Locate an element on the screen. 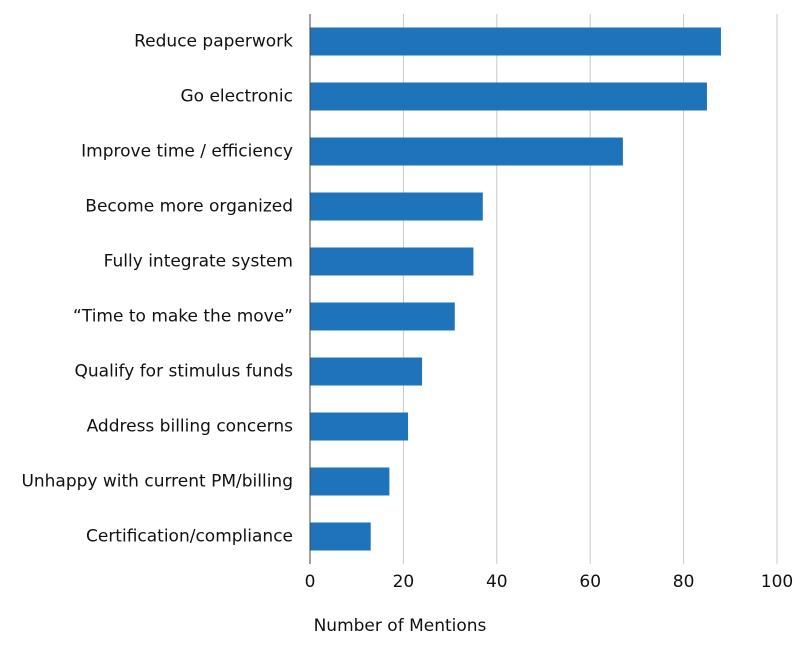  x-tick-label: 80 is located at coordinates (684, 582).